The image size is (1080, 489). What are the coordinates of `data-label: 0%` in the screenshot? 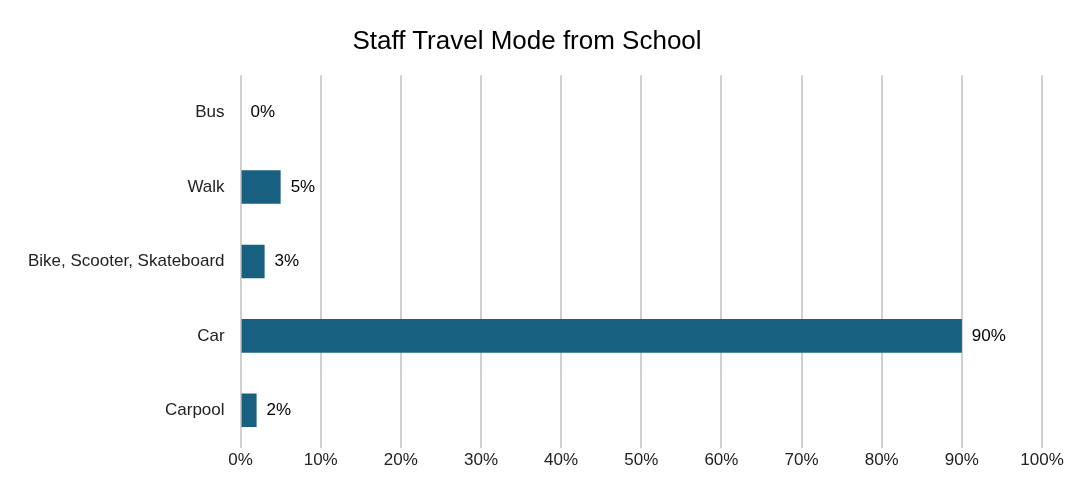 It's located at (263, 112).